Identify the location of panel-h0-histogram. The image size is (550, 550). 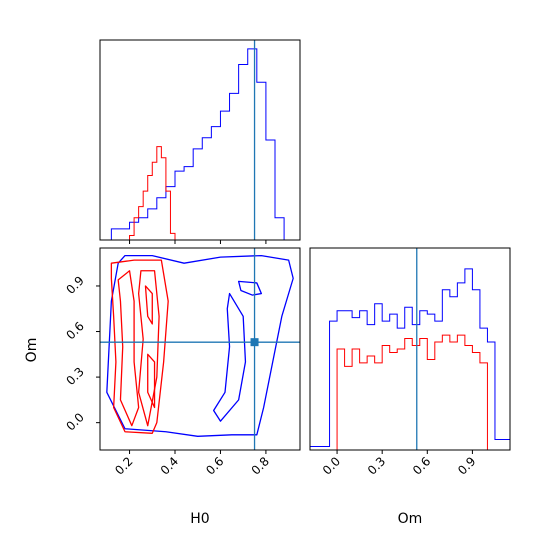
(200, 141).